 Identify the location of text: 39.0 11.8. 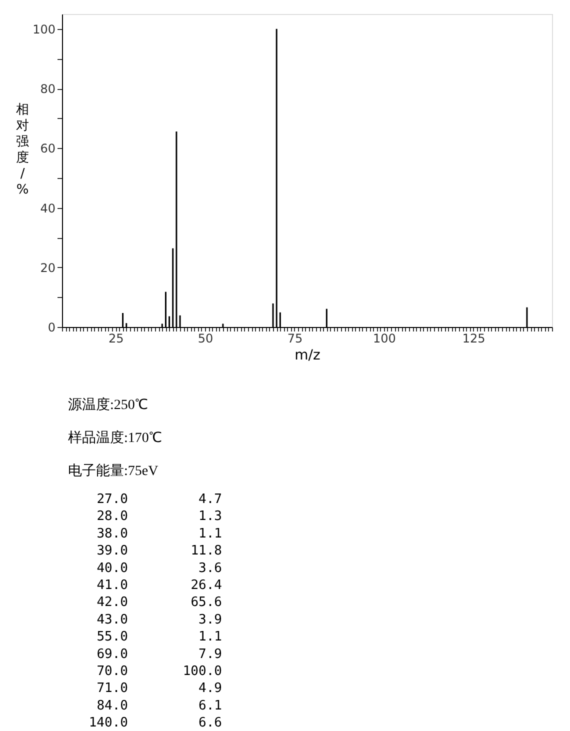
(159, 551).